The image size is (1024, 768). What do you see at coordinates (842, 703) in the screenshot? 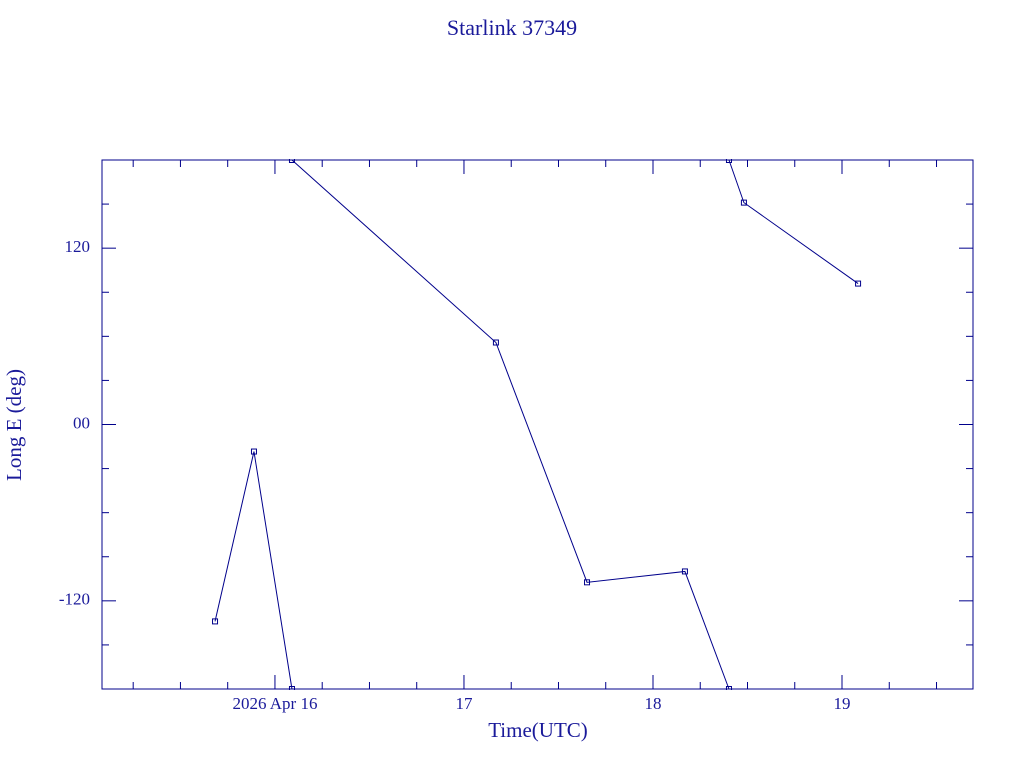
I see `x-tick-label: 19` at bounding box center [842, 703].